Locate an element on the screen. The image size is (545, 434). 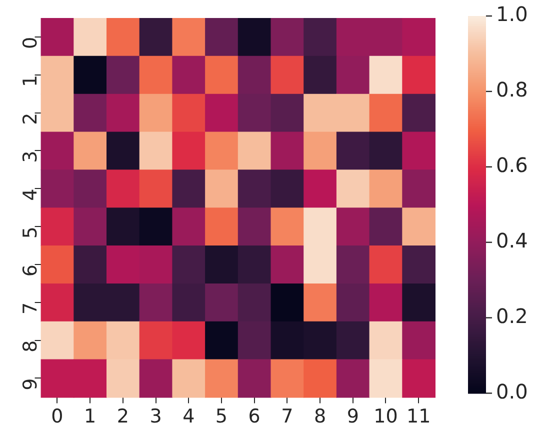
x-tick-label: 9 is located at coordinates (352, 417).